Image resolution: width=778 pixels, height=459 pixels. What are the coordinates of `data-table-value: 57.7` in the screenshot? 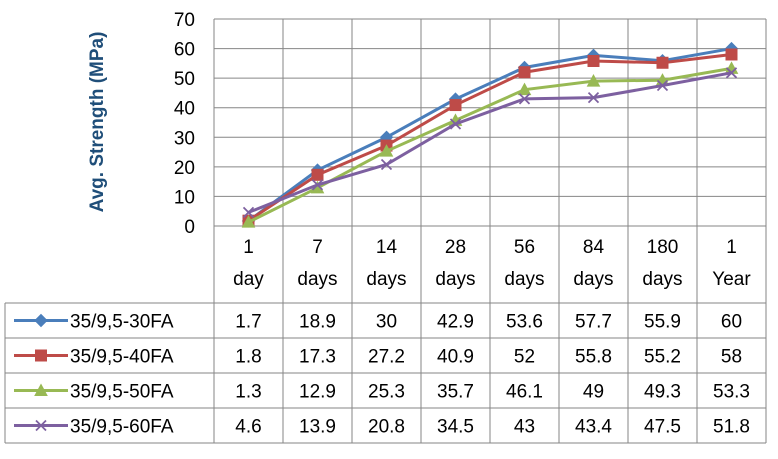 It's located at (593, 322).